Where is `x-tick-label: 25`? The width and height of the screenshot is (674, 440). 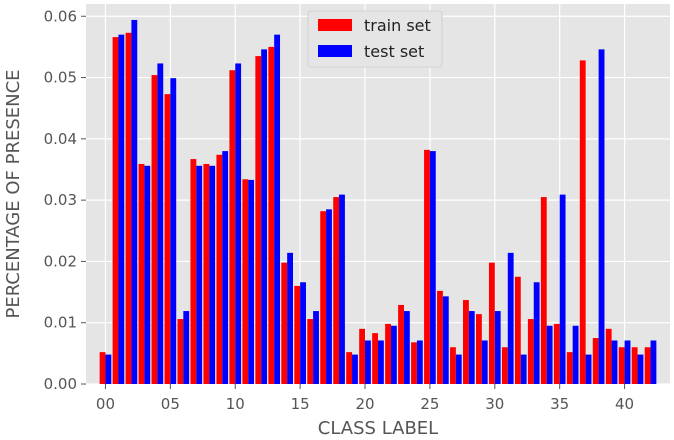 x-tick-label: 25 is located at coordinates (429, 404).